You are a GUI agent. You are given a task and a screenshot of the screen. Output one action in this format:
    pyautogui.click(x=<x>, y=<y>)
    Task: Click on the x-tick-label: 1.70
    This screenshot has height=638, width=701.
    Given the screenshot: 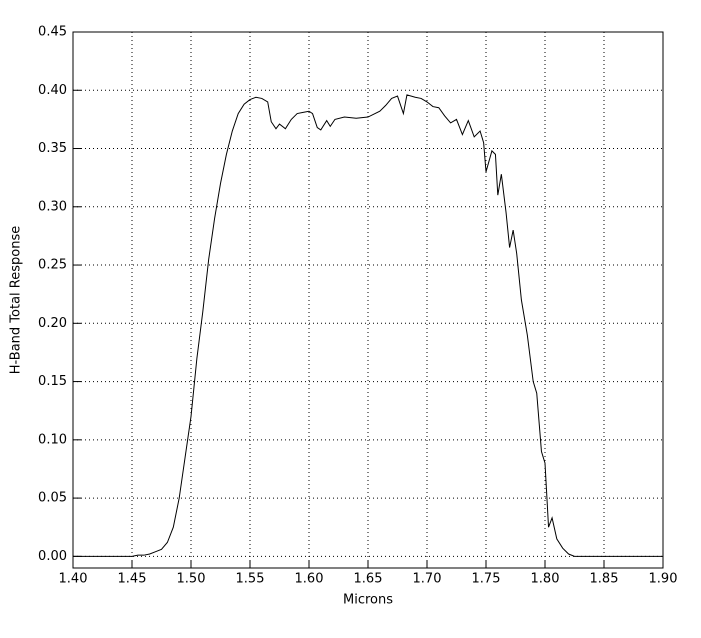 What is the action you would take?
    pyautogui.click(x=427, y=579)
    